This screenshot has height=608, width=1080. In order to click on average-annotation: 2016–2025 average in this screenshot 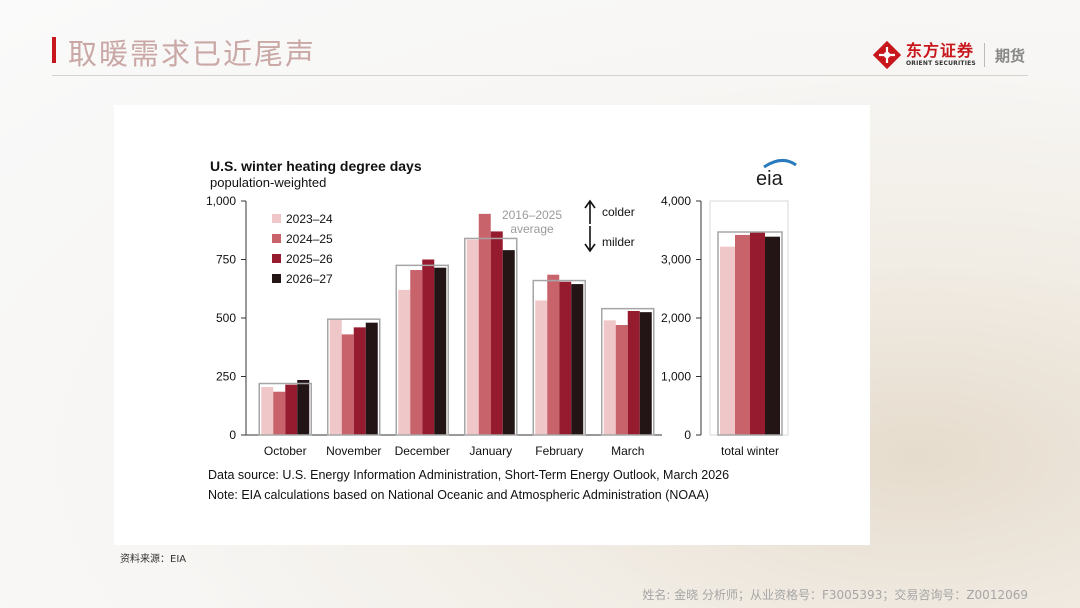, I will do `click(532, 222)`.